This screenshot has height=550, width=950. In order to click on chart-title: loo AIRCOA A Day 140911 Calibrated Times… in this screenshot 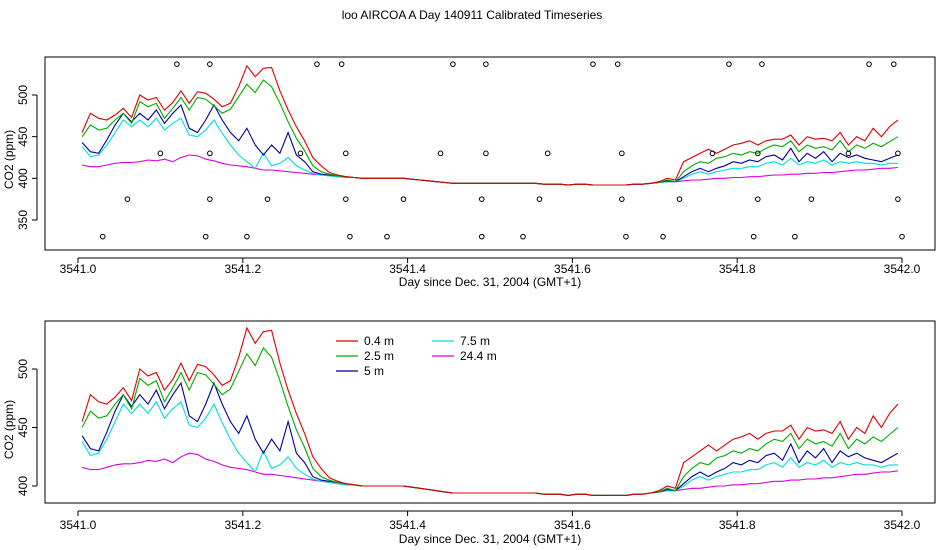, I will do `click(472, 15)`.